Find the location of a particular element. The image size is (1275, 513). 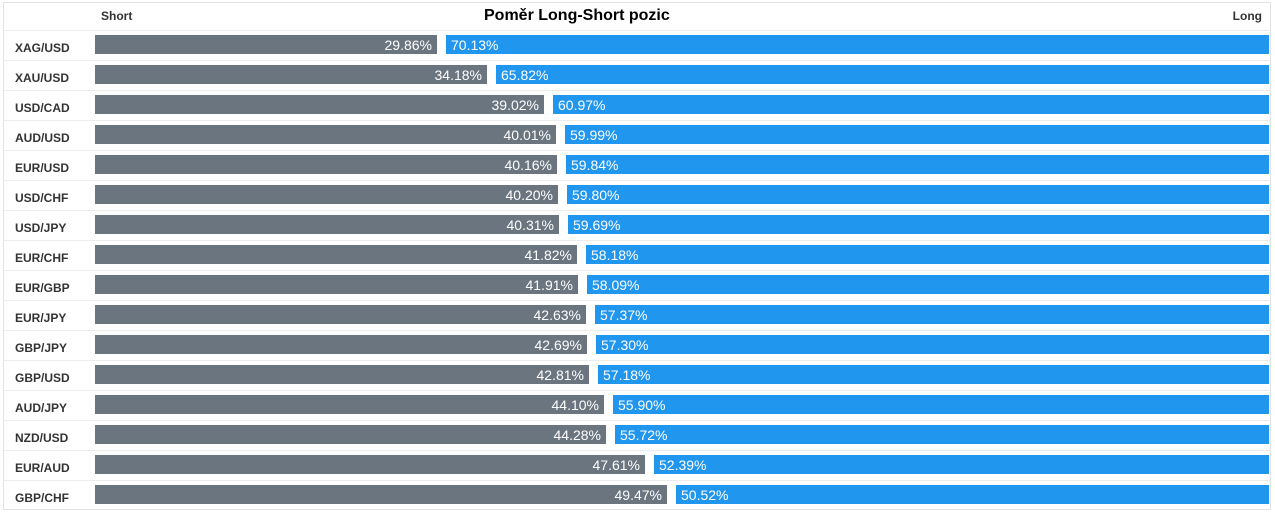

table-row: GBP/CHF 49.47% 50.52% is located at coordinates (637, 495).